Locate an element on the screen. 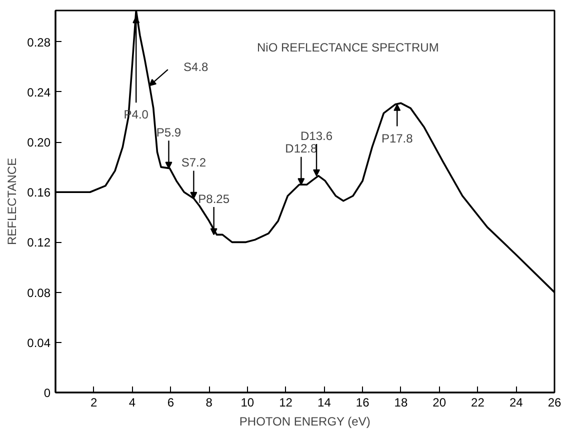 Image resolution: width=568 pixels, height=433 pixels. x-tick-label: 6 is located at coordinates (170, 403).